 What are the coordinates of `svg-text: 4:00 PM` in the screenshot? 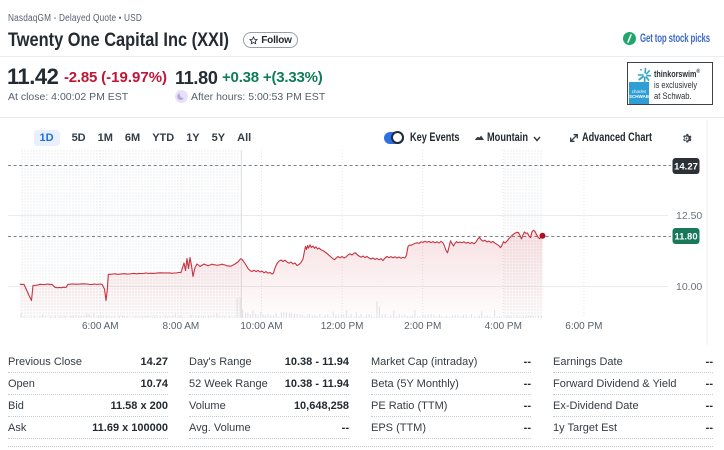 It's located at (503, 326).